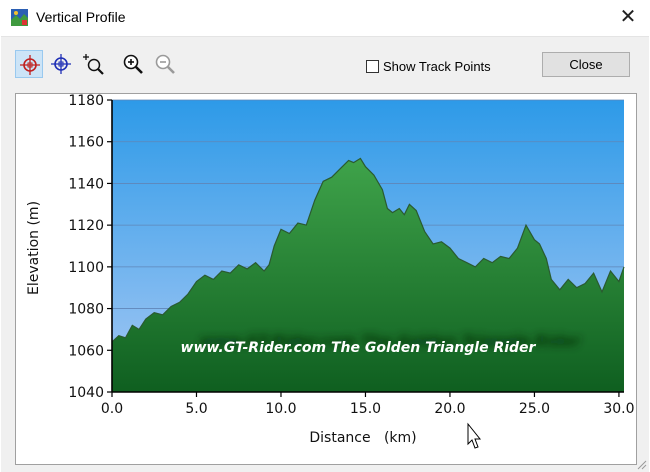  What do you see at coordinates (586, 64) in the screenshot?
I see `close-button: Close` at bounding box center [586, 64].